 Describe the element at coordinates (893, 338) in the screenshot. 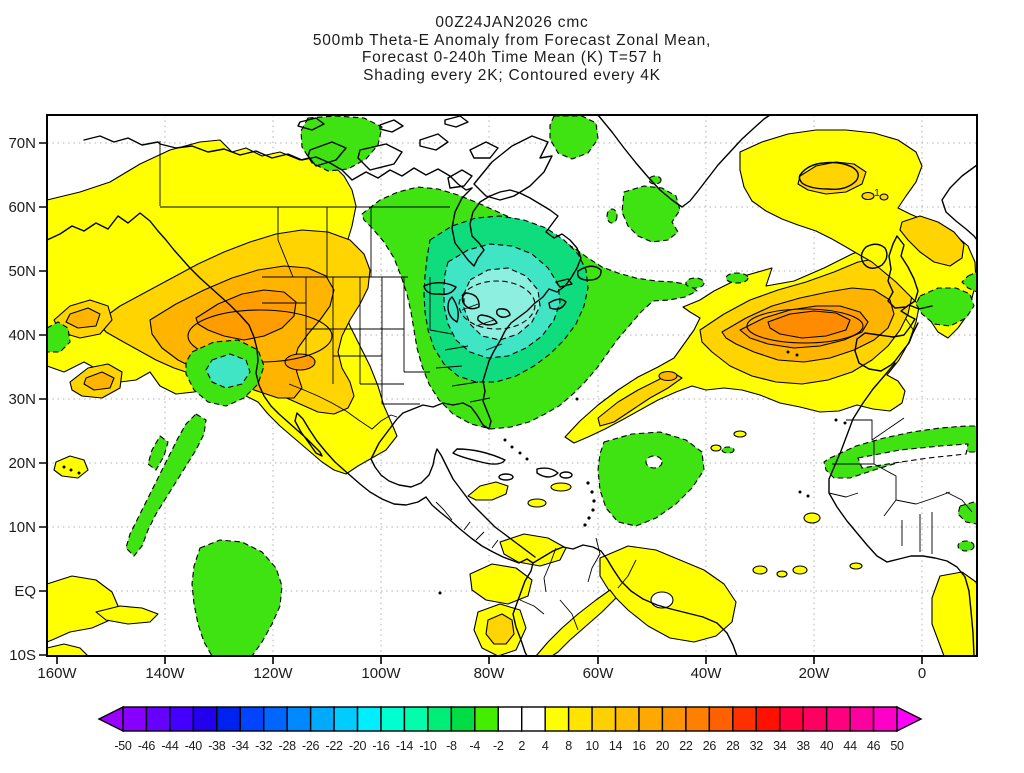

I see `coast-france-iberia` at that location.